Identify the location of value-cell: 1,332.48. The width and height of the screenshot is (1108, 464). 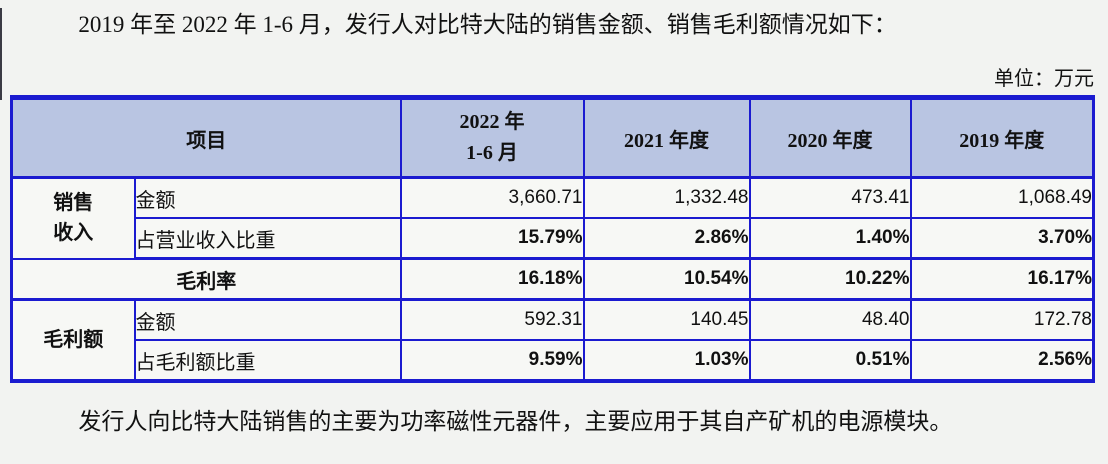
(666, 198).